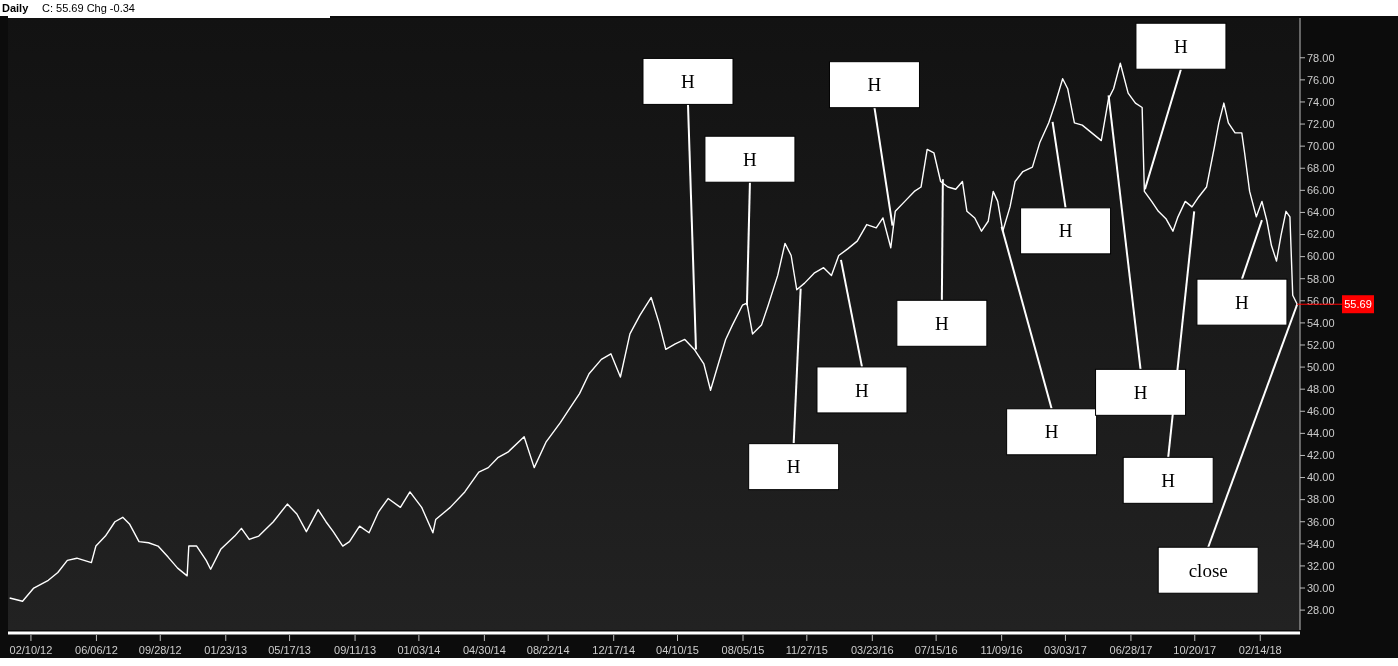  I want to click on x-tick-label: 09/11/13, so click(355, 650).